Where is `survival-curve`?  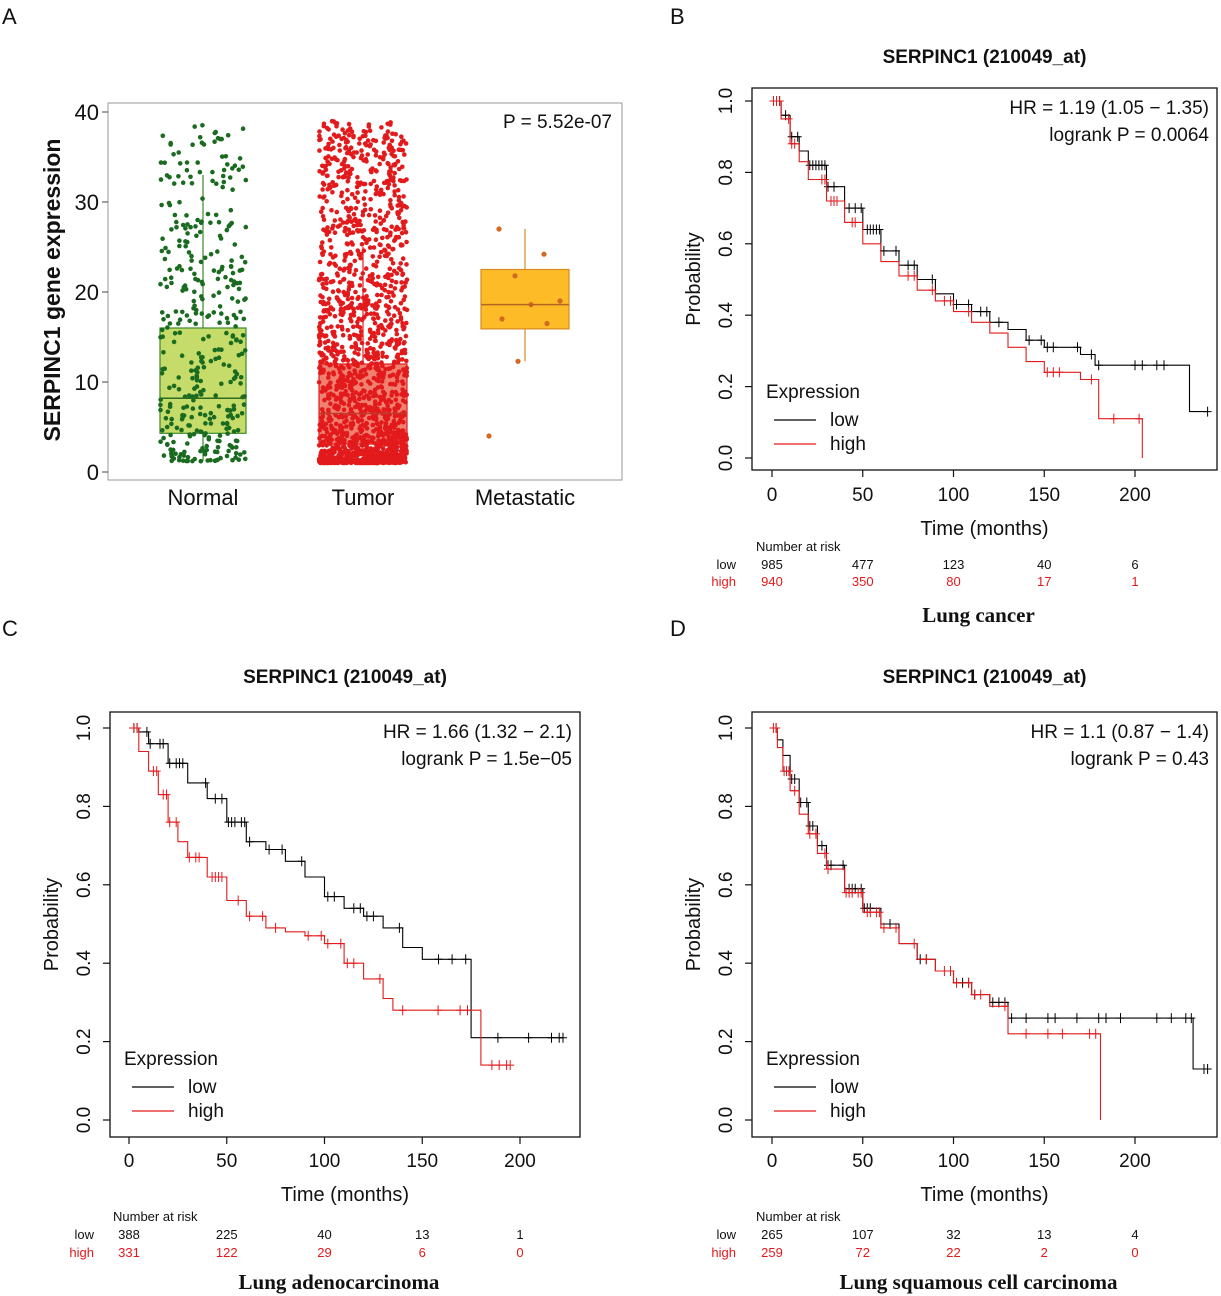
survival-curve is located at coordinates (990, 898).